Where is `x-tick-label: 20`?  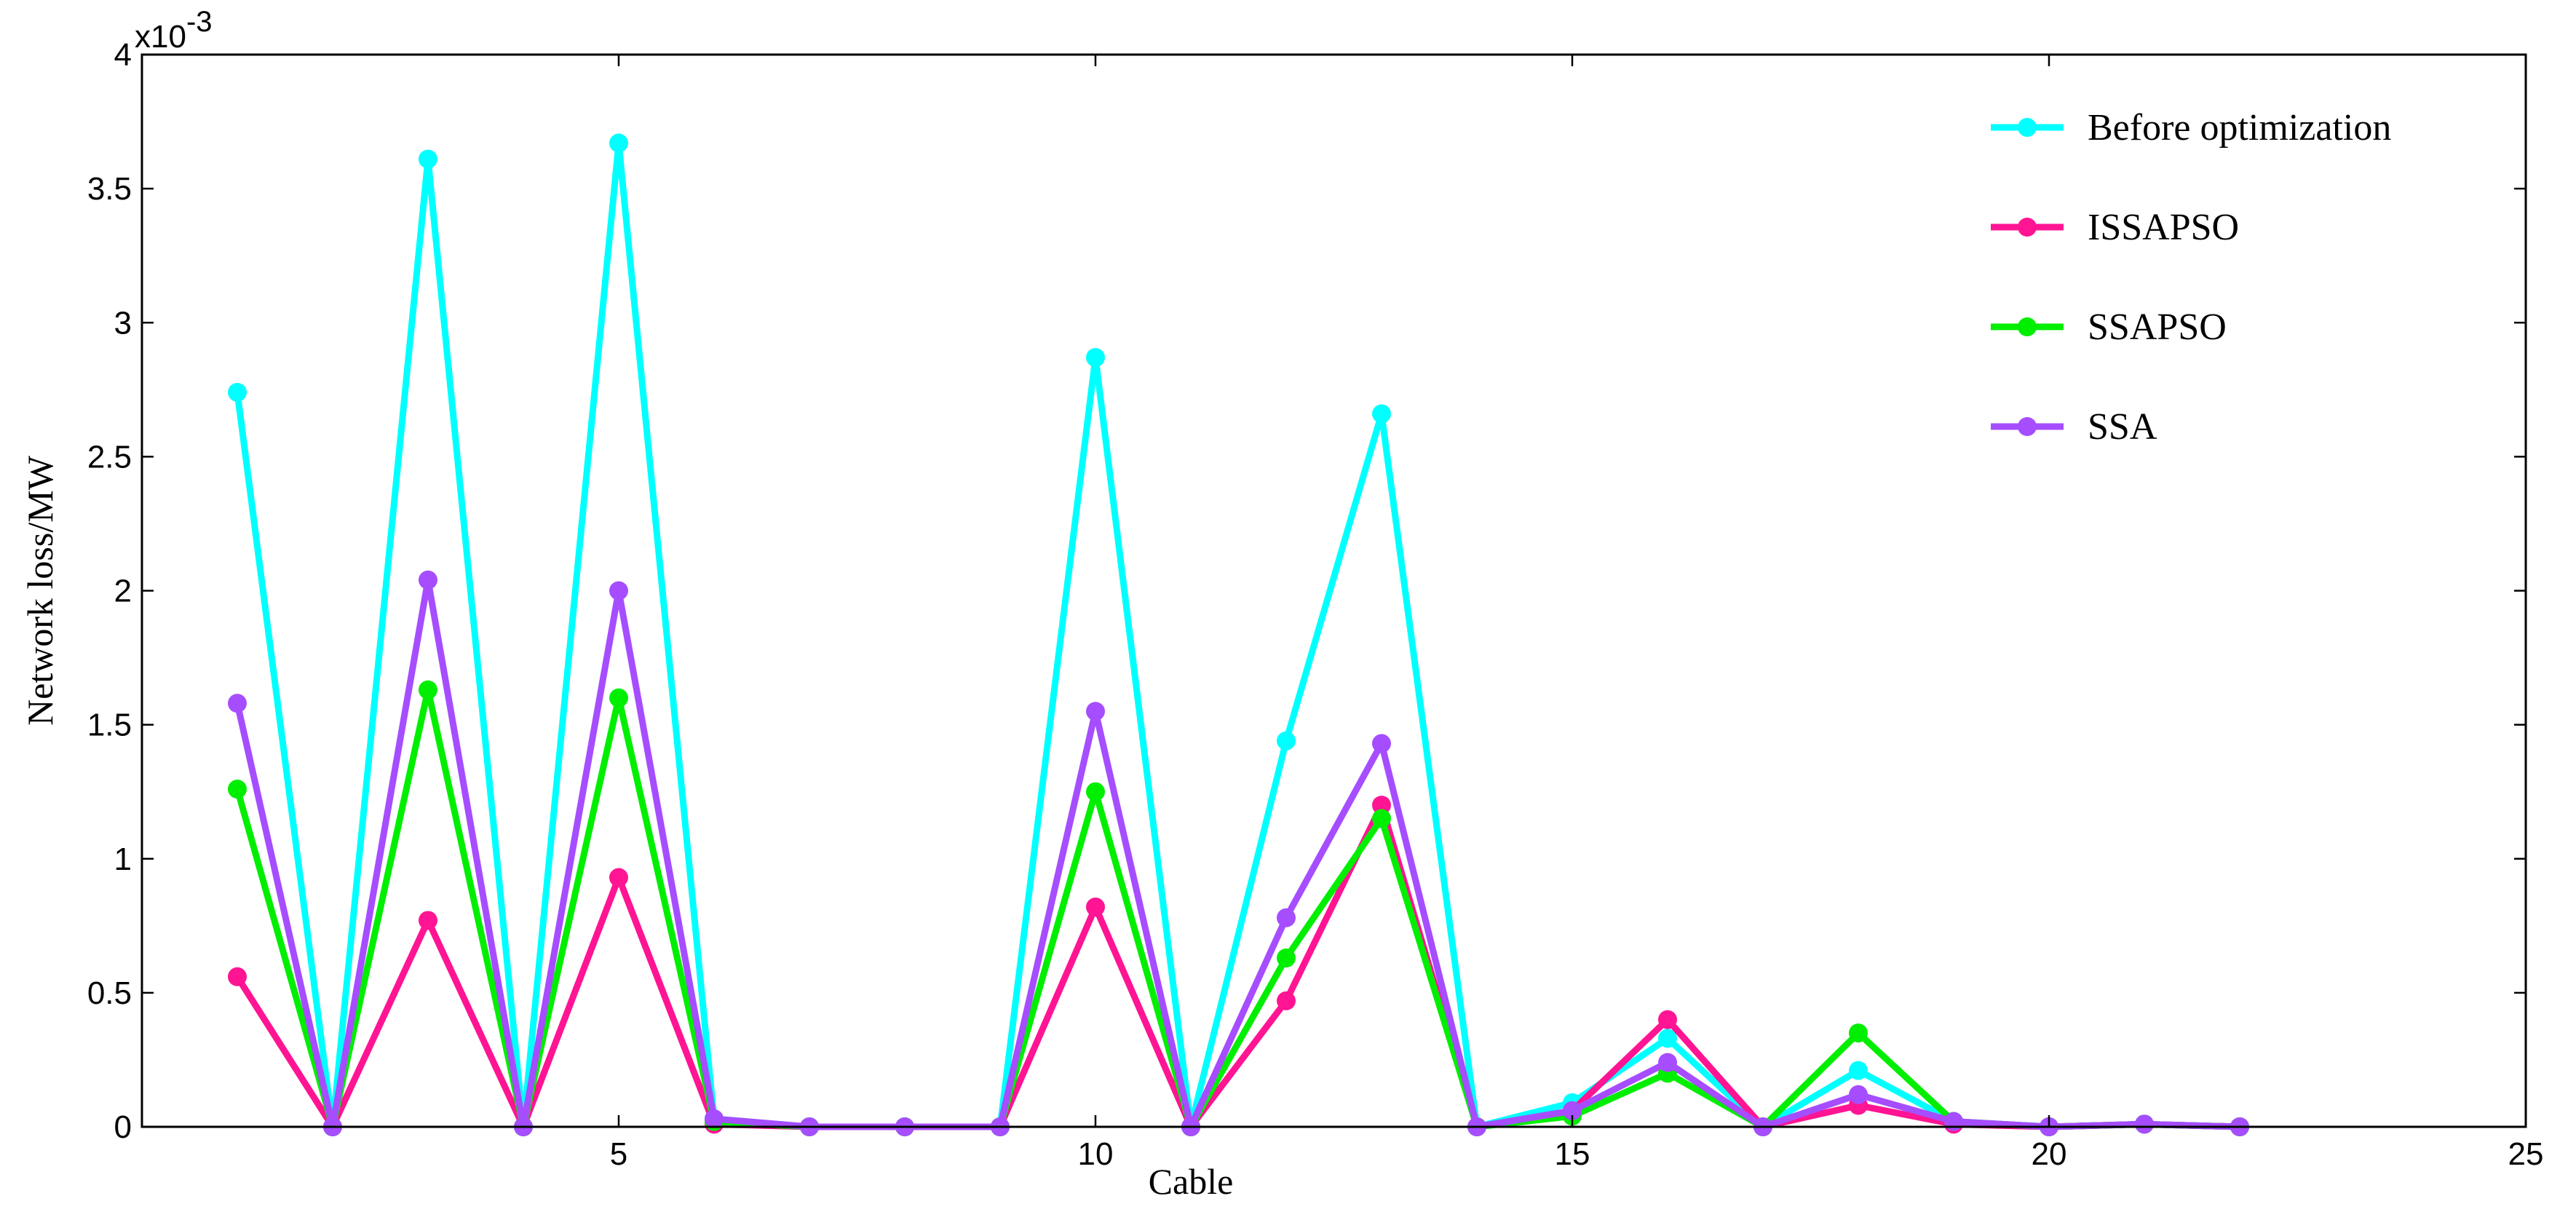
x-tick-label: 20 is located at coordinates (2049, 1154).